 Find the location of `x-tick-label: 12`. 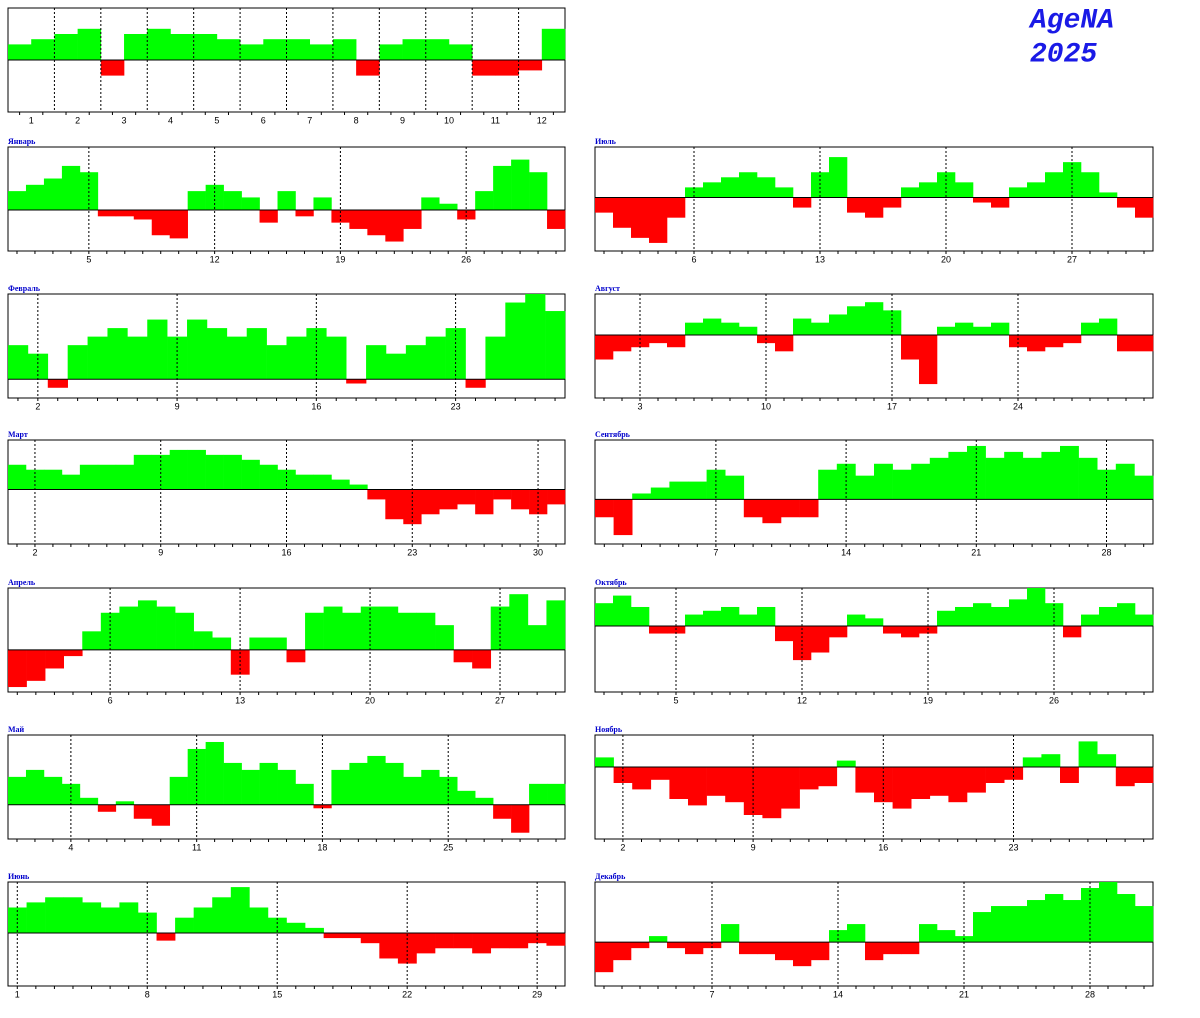

x-tick-label: 12 is located at coordinates (542, 120).